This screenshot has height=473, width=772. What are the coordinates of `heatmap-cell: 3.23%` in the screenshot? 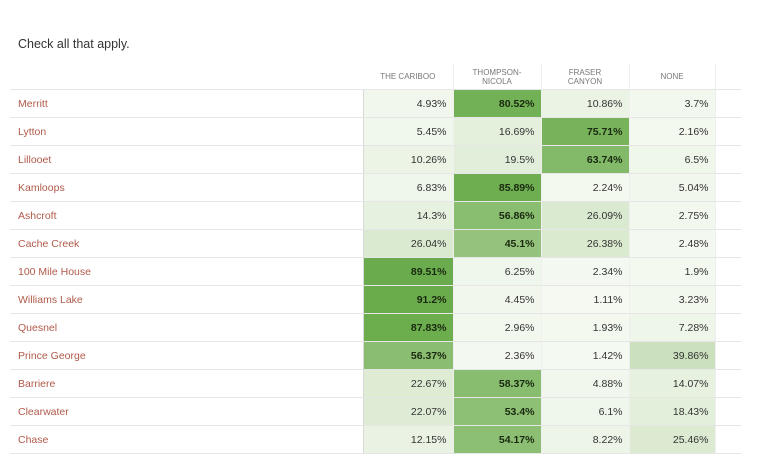 It's located at (672, 299).